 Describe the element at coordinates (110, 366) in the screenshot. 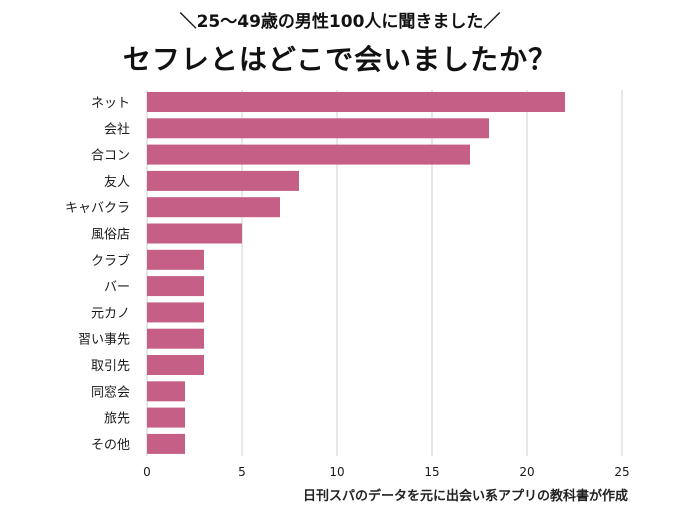

I see `category-label: 取引先` at that location.